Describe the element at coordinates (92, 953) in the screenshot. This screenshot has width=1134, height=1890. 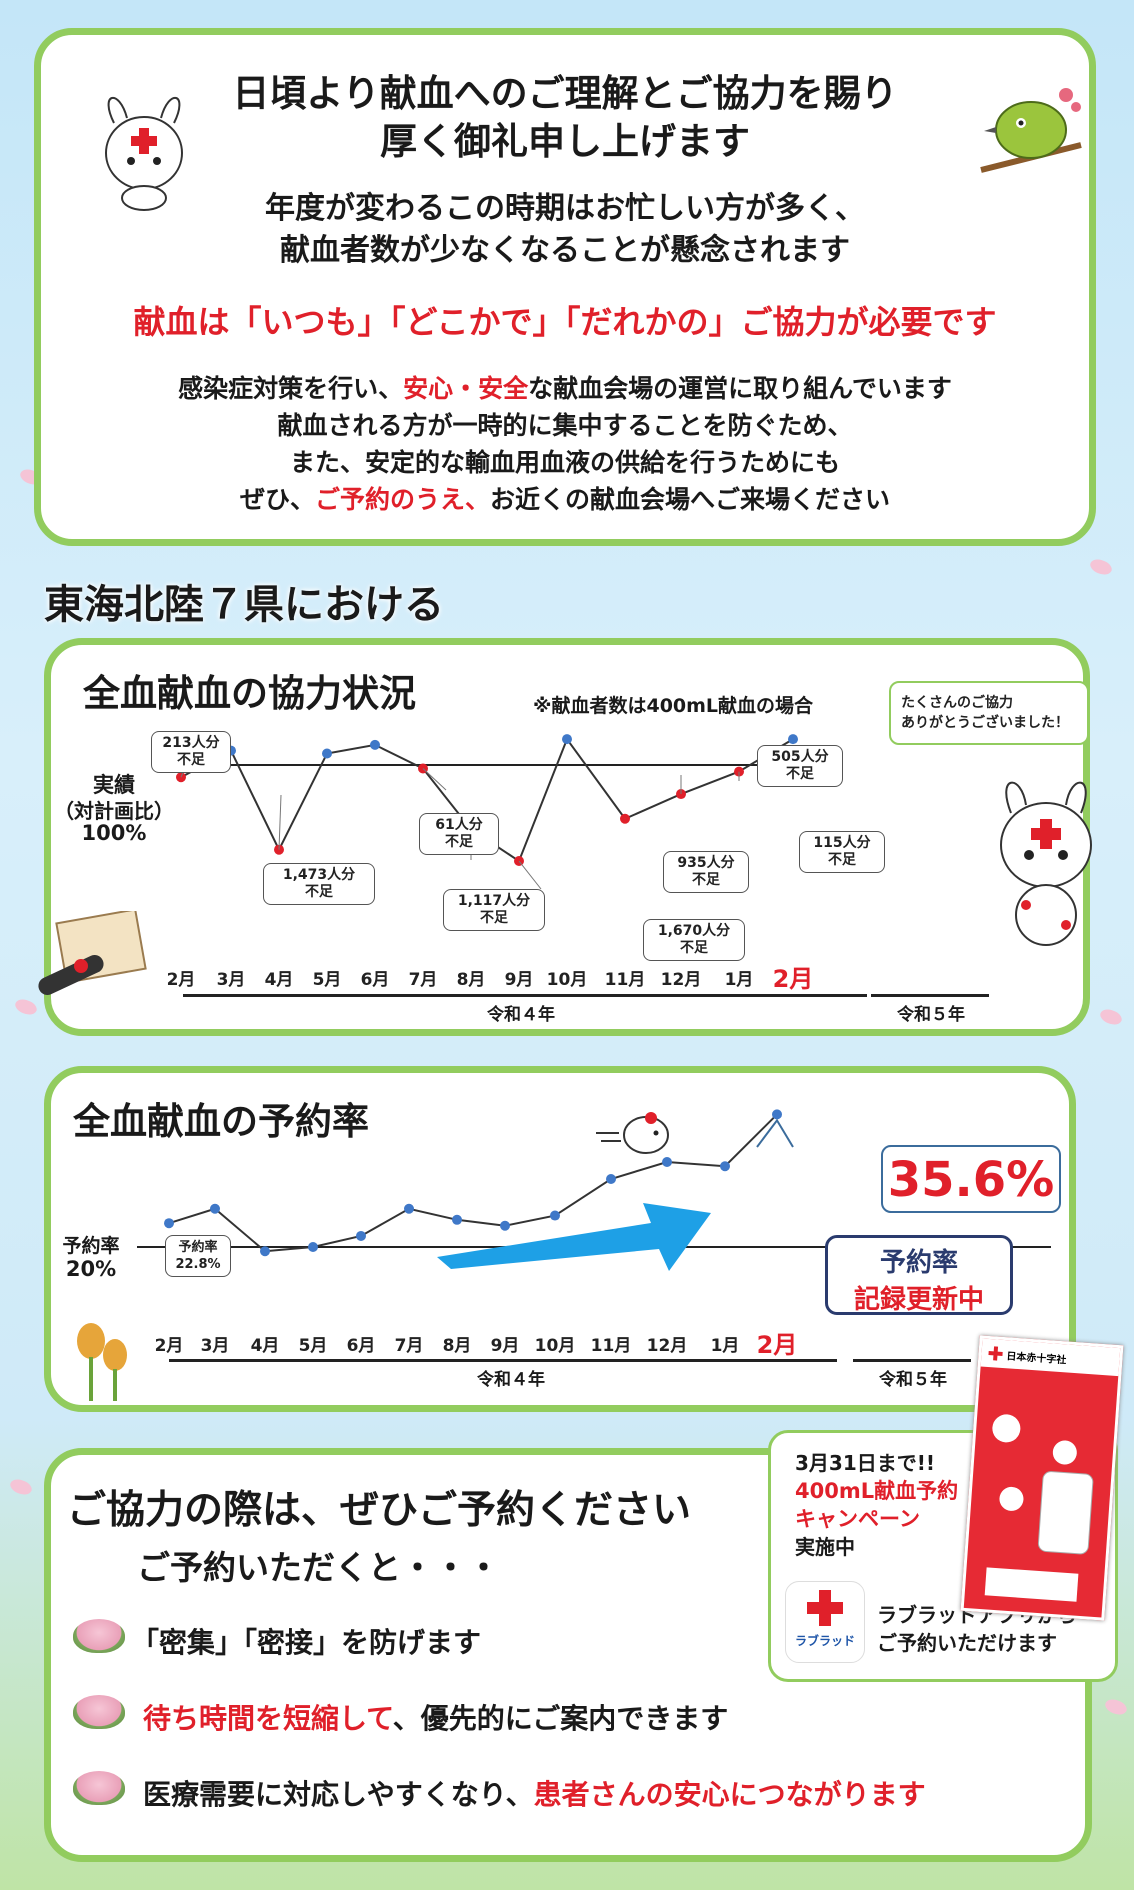
I see `diploma-illustration` at that location.